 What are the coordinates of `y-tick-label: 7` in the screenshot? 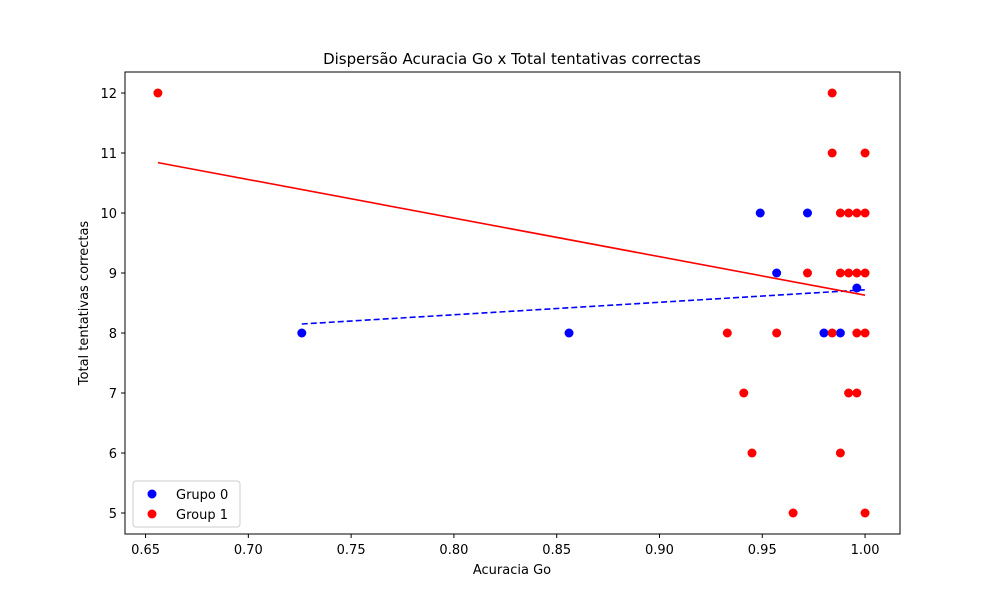 It's located at (113, 394).